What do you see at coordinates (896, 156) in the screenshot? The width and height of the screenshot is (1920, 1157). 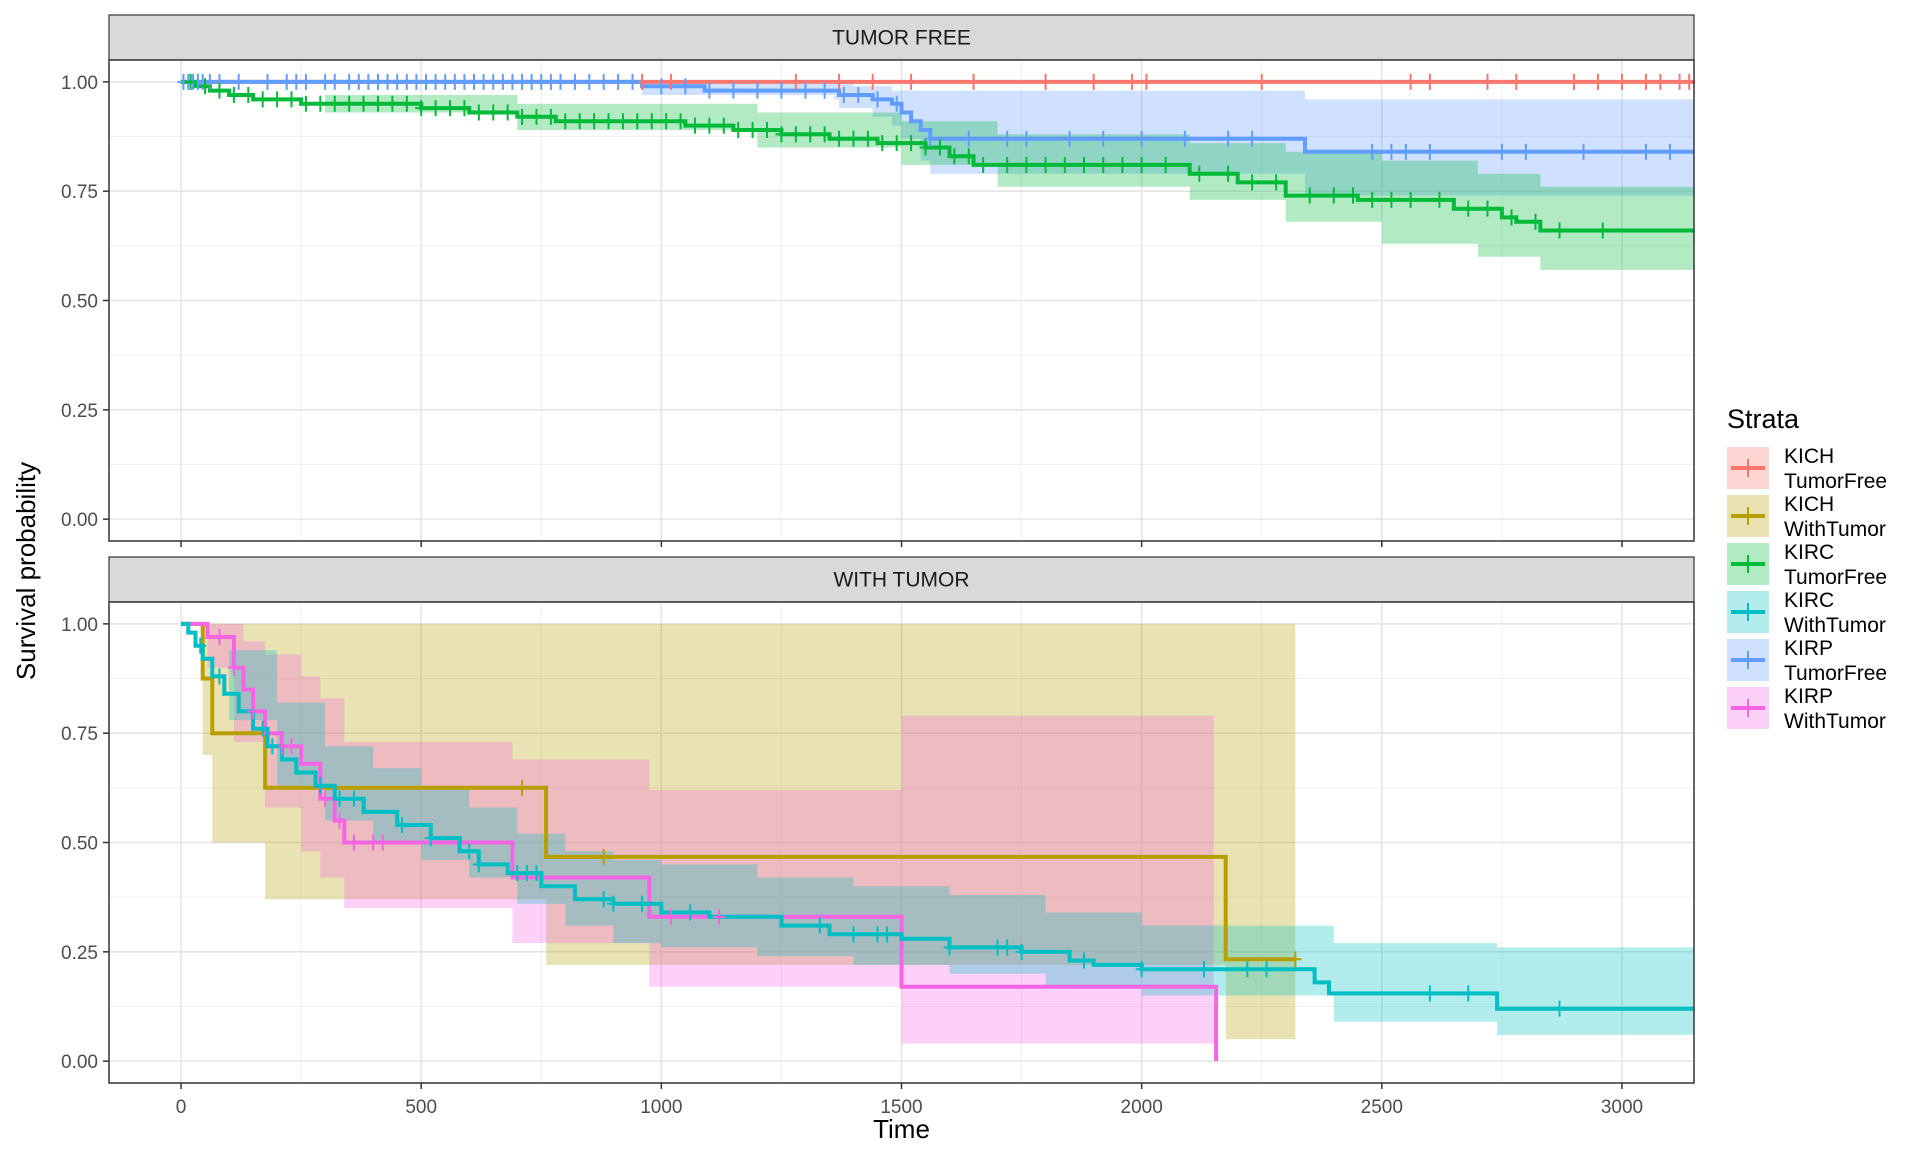 I see `panel-tumor-free-censors-kirc-tumorfree` at bounding box center [896, 156].